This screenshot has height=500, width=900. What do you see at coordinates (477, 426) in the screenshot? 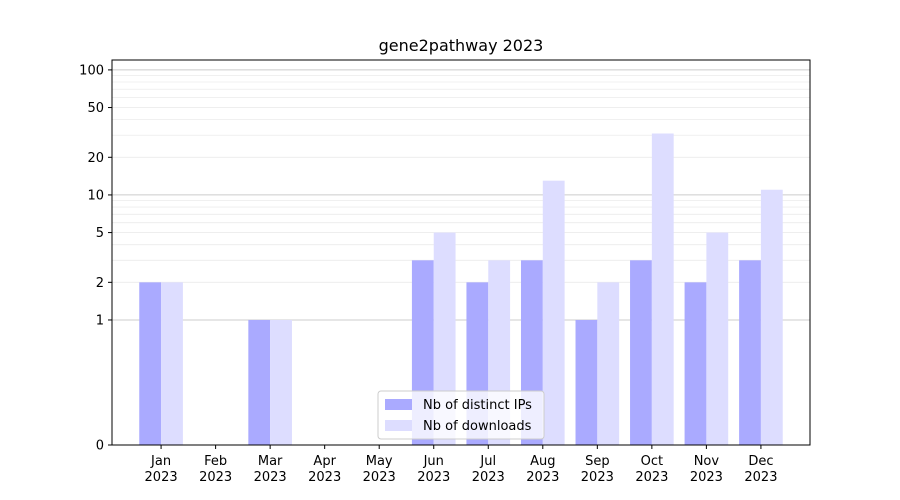
I see `legend-label: Nb of downloads` at bounding box center [477, 426].